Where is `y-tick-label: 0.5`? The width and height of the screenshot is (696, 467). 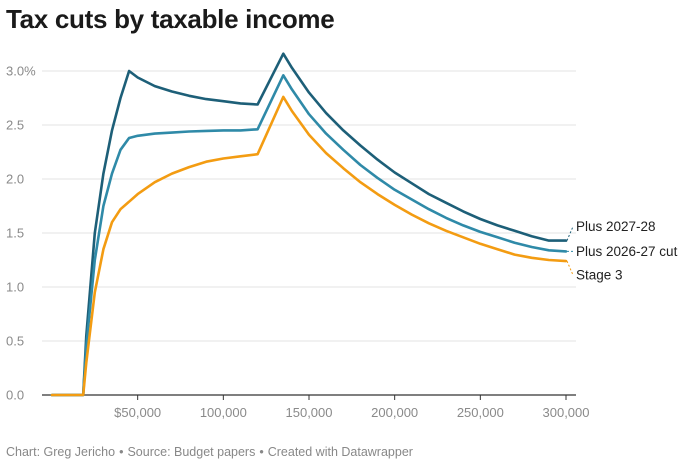
y-tick-label: 0.5 is located at coordinates (15, 341).